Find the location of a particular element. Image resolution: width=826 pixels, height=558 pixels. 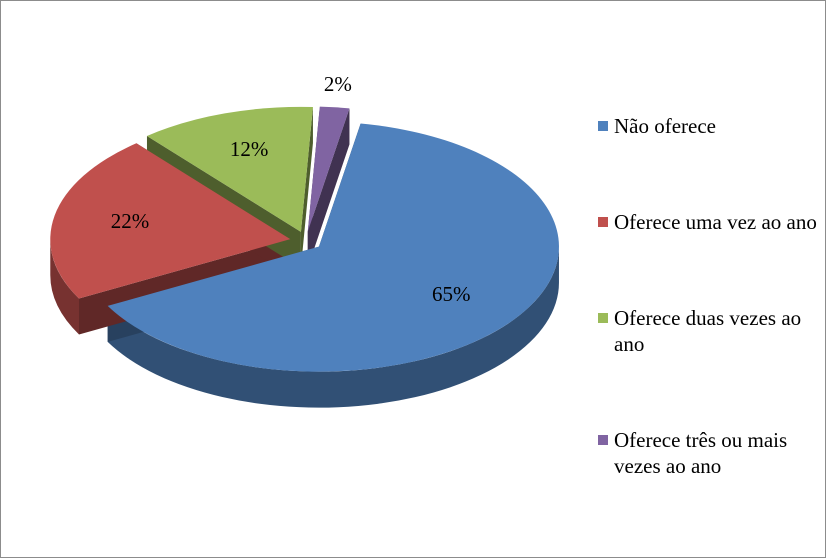

slice-side is located at coordinates (65, 287).